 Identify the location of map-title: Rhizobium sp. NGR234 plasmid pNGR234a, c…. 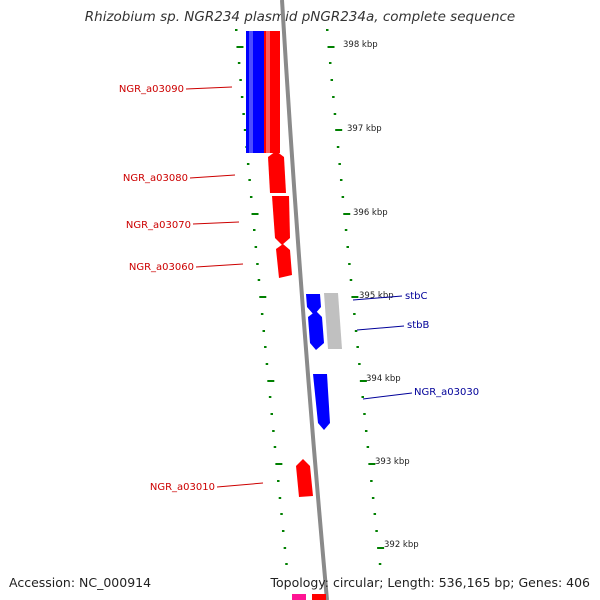
(300, 17).